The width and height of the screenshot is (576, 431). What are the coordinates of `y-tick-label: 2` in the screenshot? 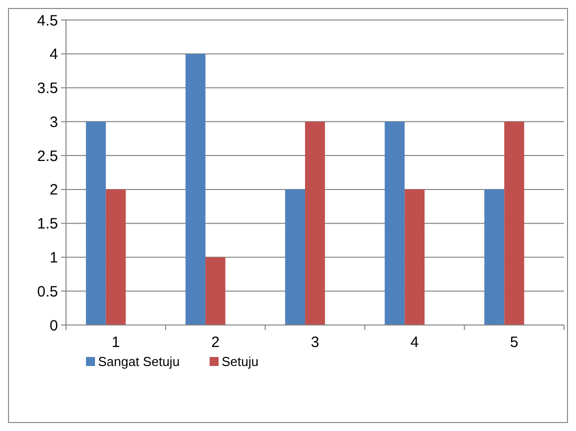 It's located at (54, 190).